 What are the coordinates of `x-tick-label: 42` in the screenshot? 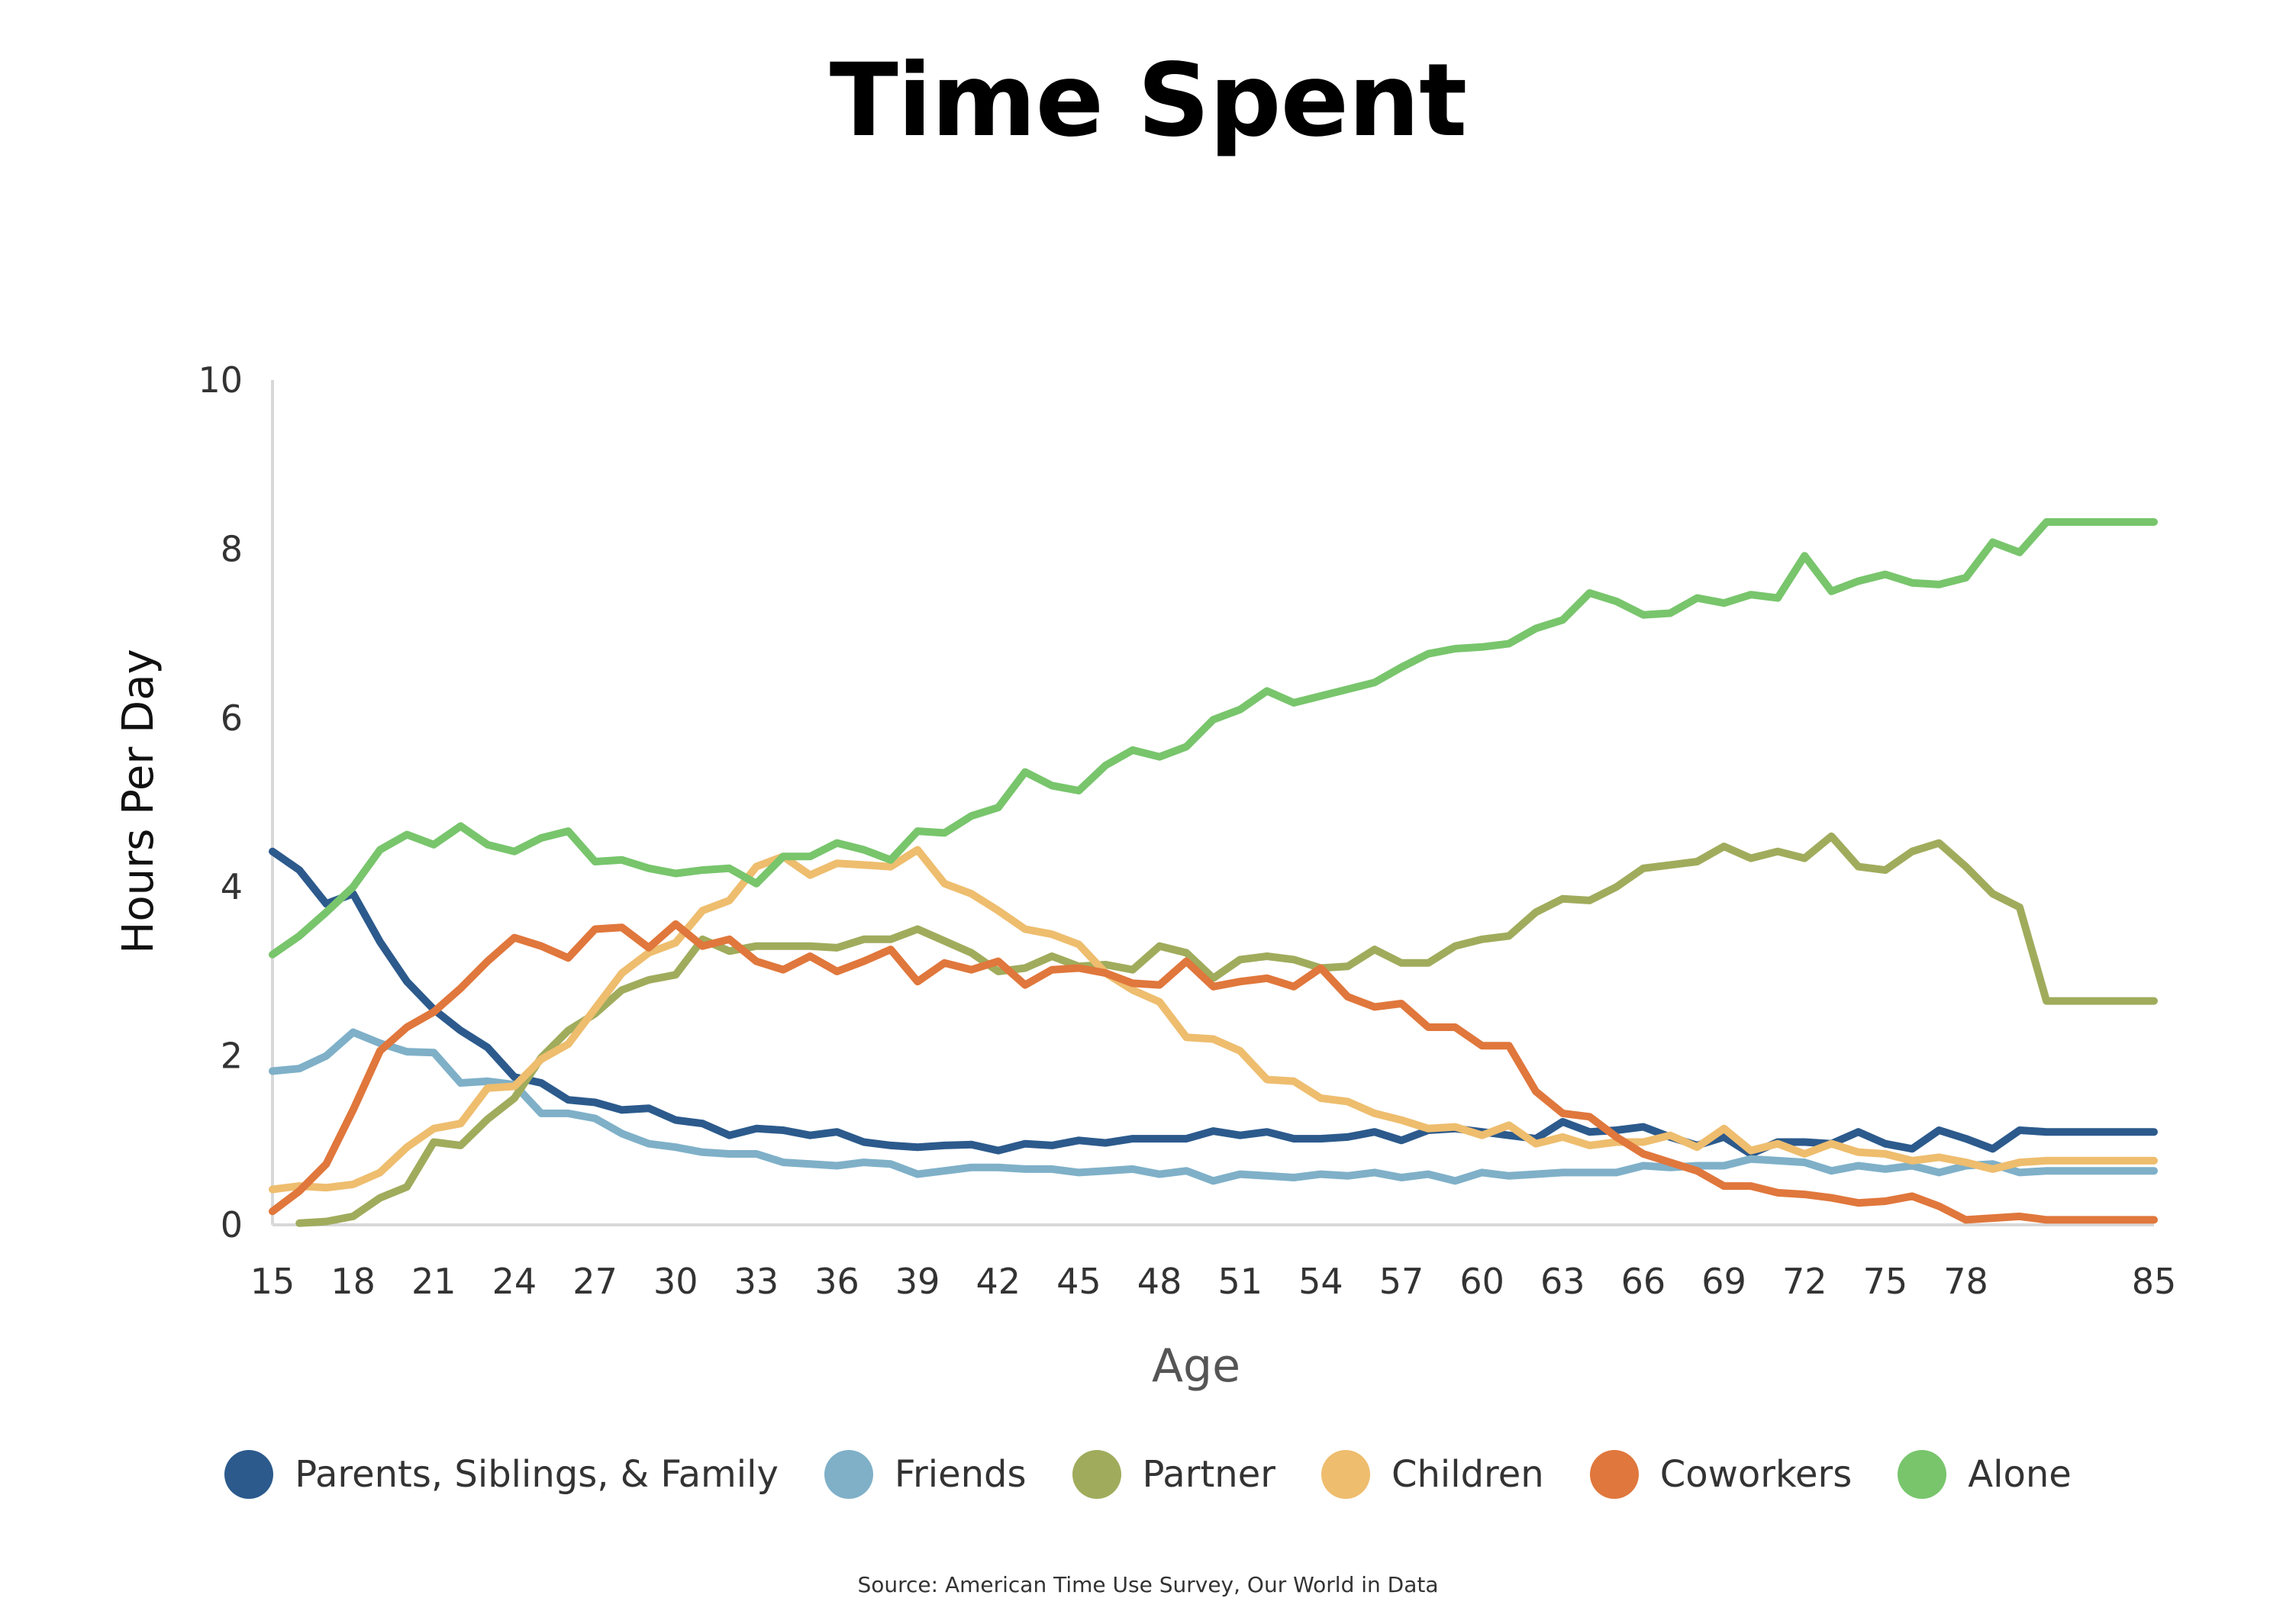 It's located at (998, 1281).